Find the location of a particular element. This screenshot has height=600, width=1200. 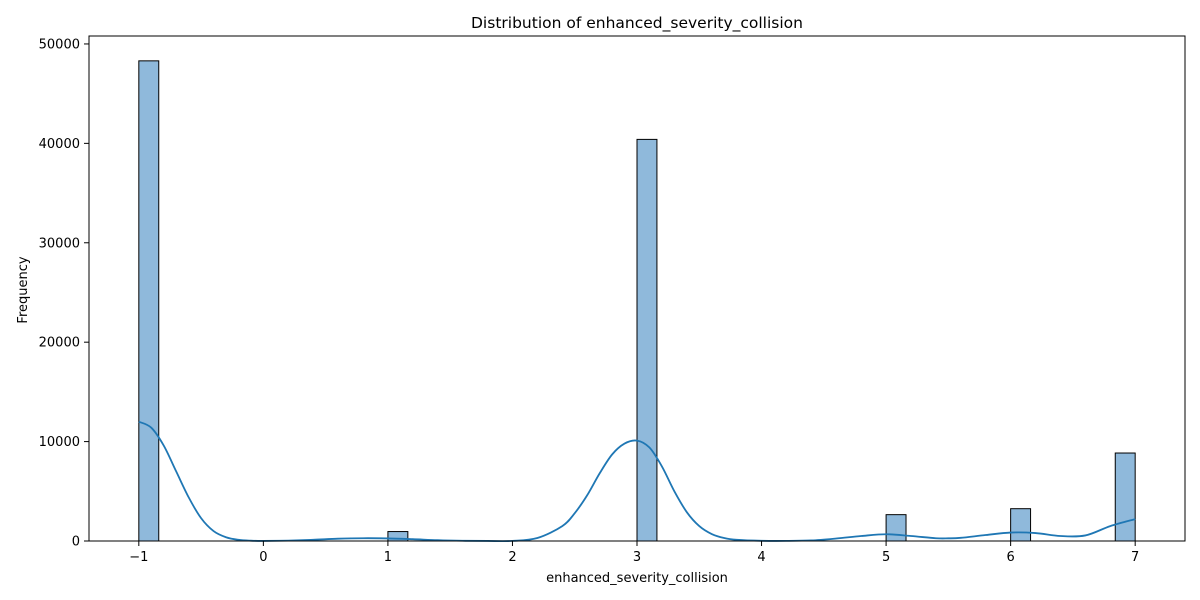

x-tick-label: 4 is located at coordinates (761, 557).